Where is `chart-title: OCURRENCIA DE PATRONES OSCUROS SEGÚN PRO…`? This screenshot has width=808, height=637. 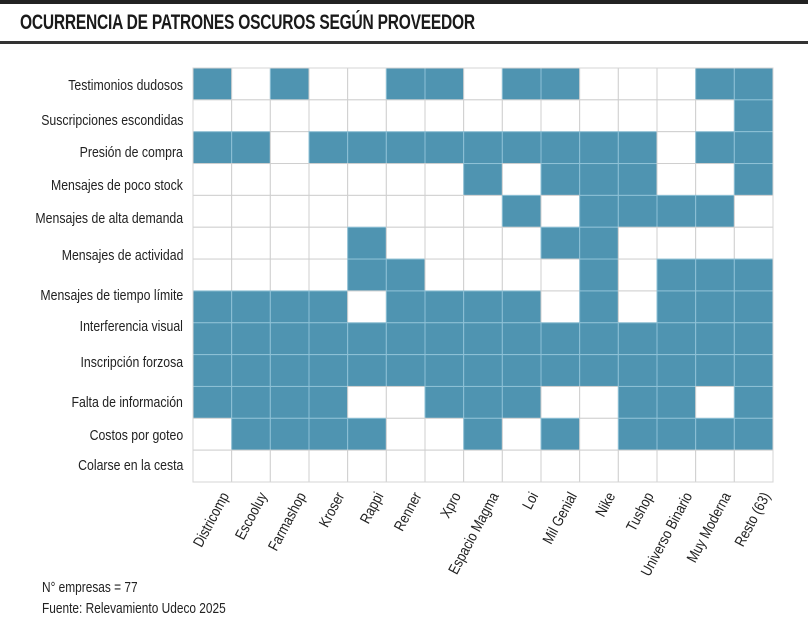
chart-title: OCURRENCIA DE PATRONES OSCUROS SEGÚN PRO… is located at coordinates (247, 22).